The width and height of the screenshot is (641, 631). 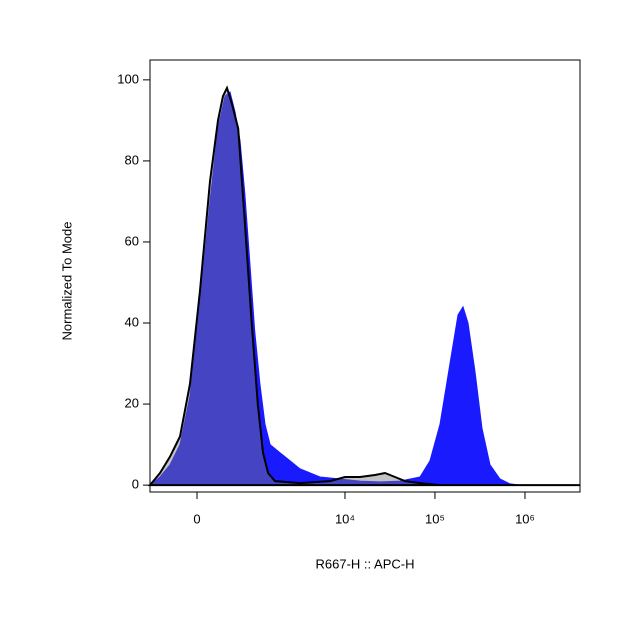 What do you see at coordinates (525, 518) in the screenshot?
I see `x-tick-label: 10⁶` at bounding box center [525, 518].